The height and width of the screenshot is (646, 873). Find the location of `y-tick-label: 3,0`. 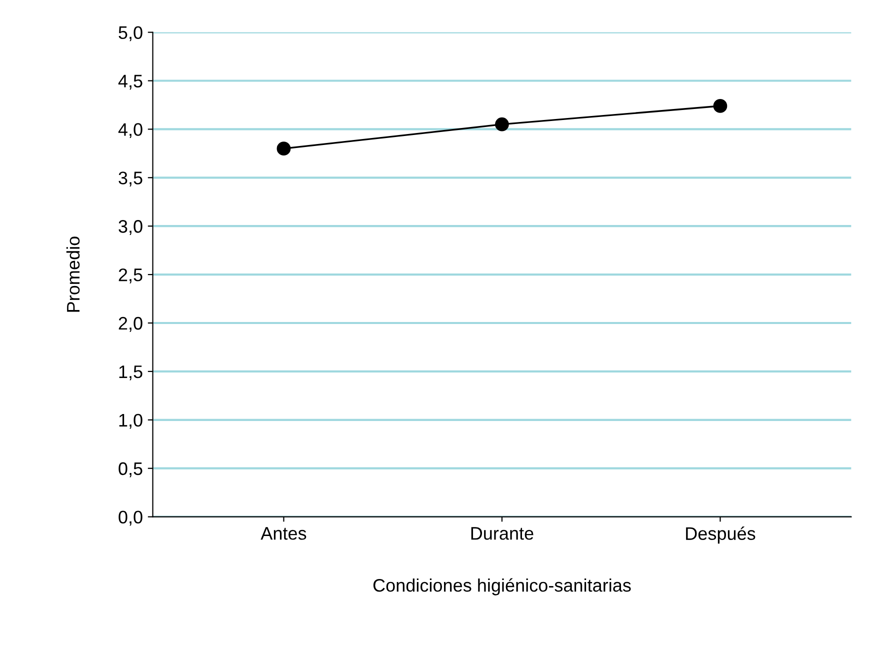

y-tick-label: 3,0 is located at coordinates (130, 227).